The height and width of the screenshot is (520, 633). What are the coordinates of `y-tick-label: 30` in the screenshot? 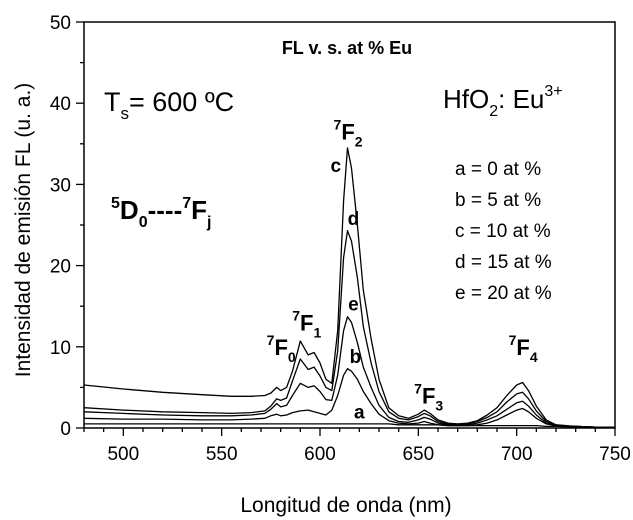 It's located at (60, 185).